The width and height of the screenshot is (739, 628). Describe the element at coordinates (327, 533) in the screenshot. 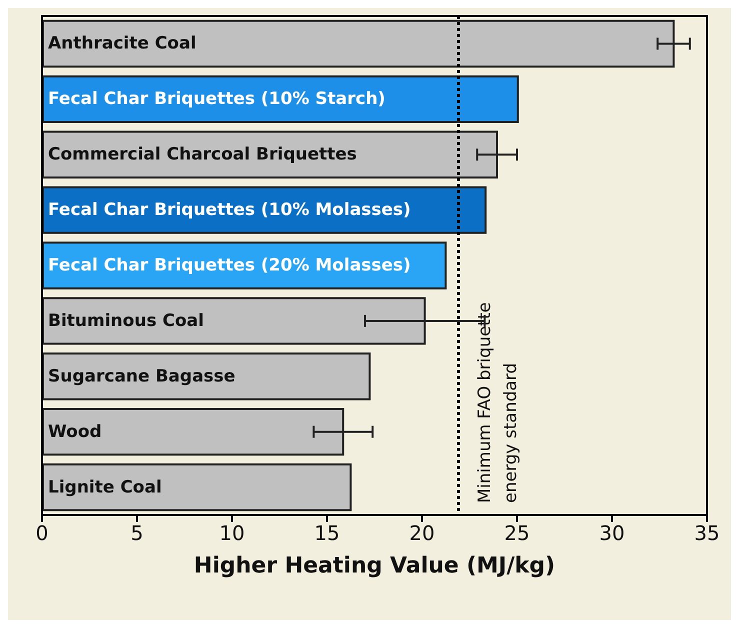

I see `x-tick-label: 15` at that location.